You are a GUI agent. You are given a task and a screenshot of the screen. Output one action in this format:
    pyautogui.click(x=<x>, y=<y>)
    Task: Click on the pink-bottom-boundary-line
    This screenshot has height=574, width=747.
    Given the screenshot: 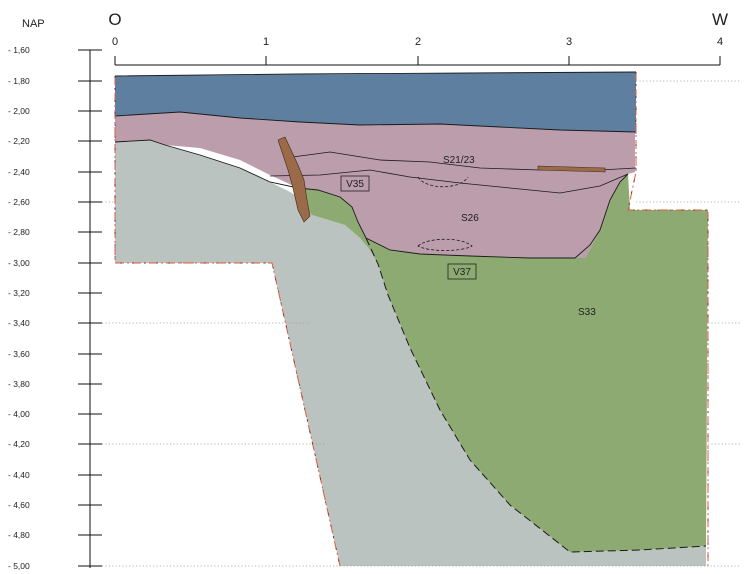 What is the action you would take?
    pyautogui.click(x=371, y=199)
    